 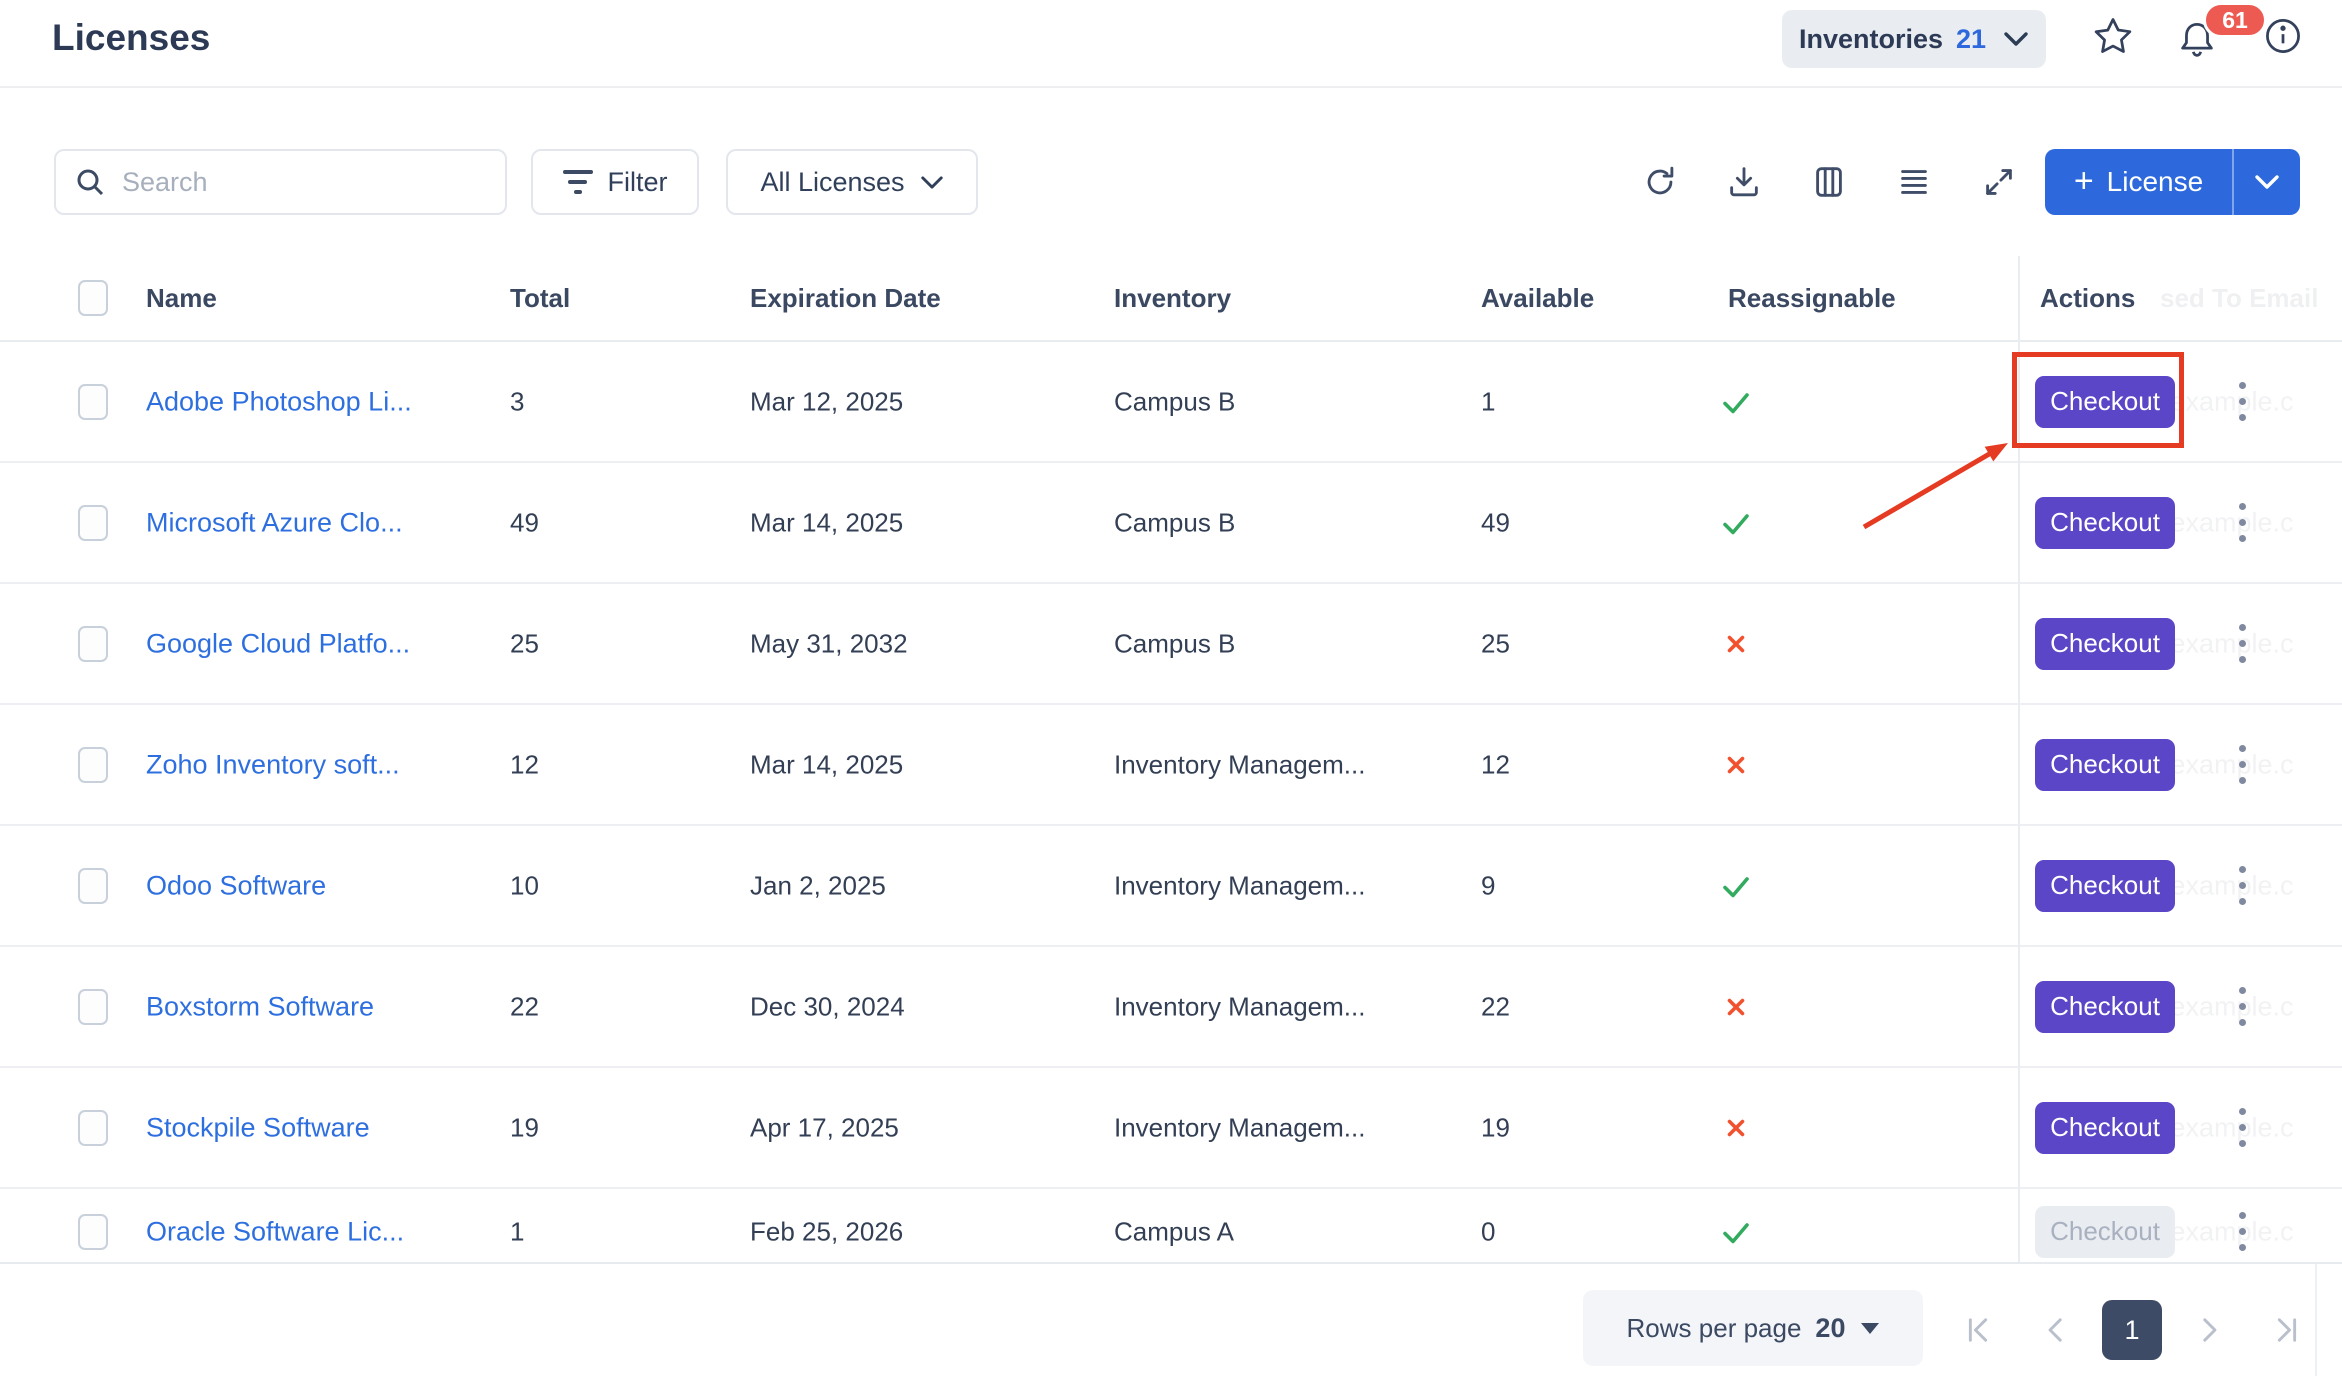 I want to click on row-density-button, so click(x=1914, y=182).